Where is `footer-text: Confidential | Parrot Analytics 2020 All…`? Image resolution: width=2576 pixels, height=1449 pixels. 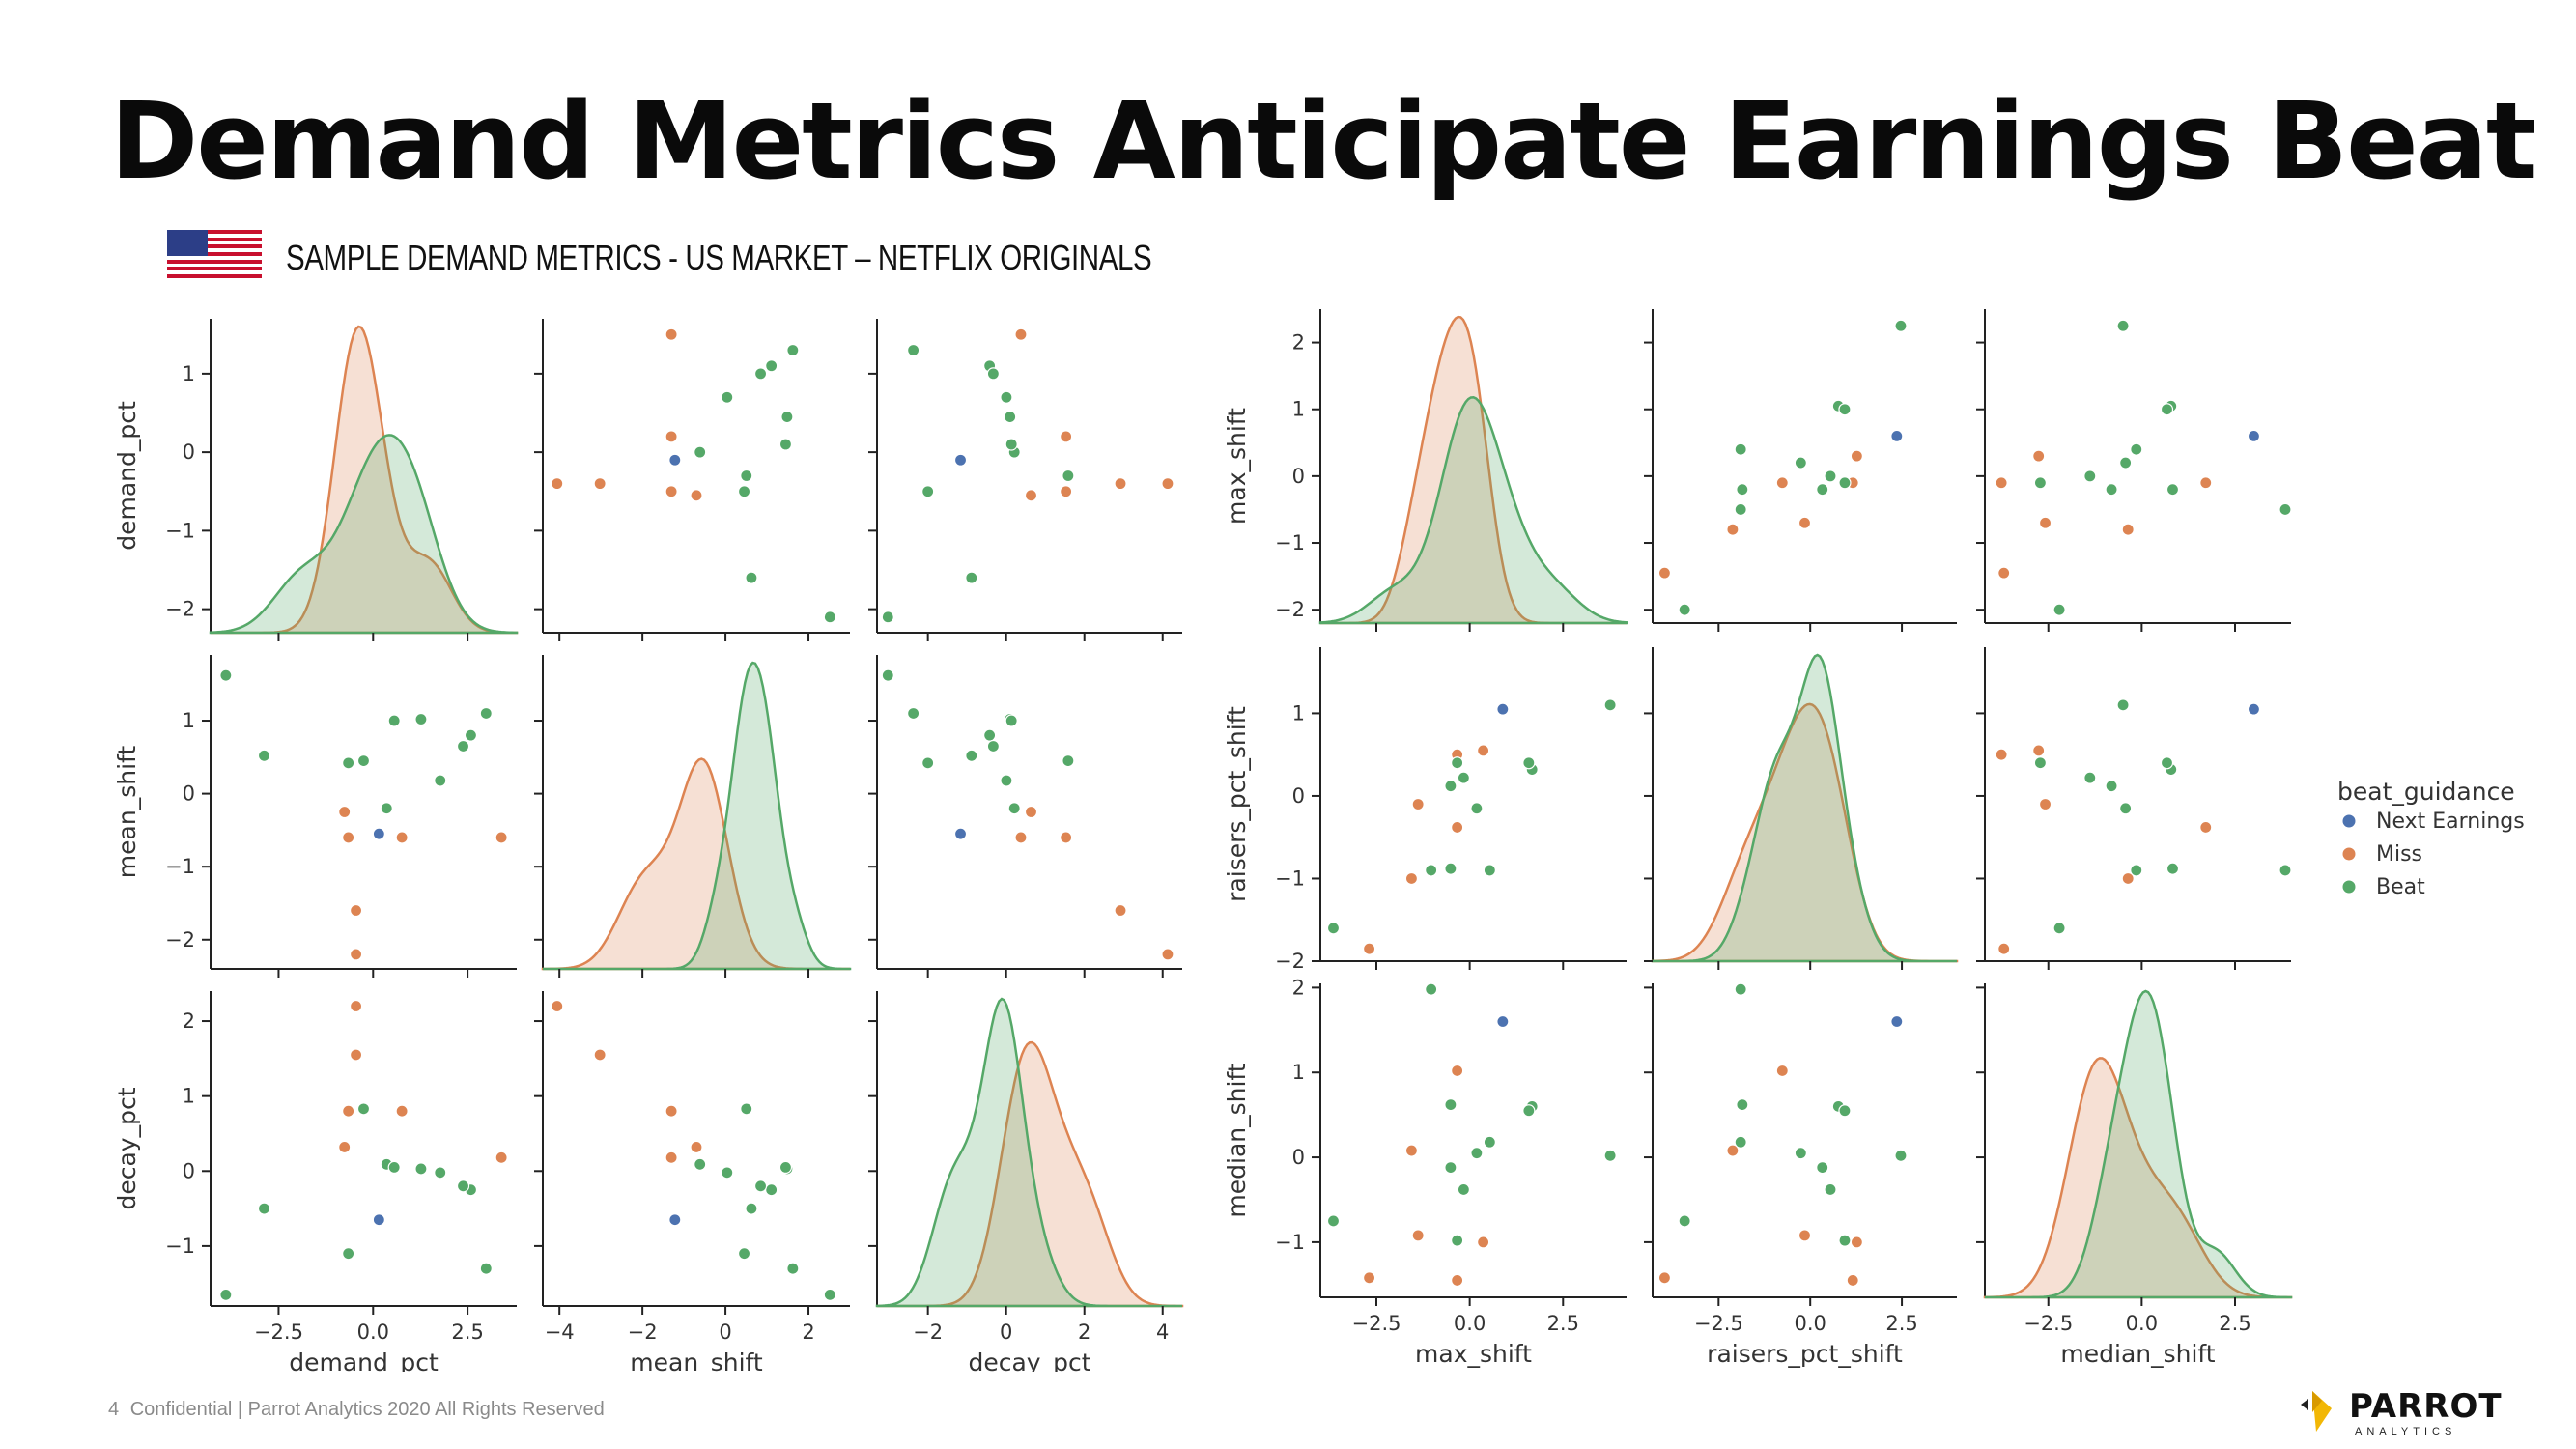
footer-text: Confidential | Parrot Analytics 2020 All… is located at coordinates (367, 1409).